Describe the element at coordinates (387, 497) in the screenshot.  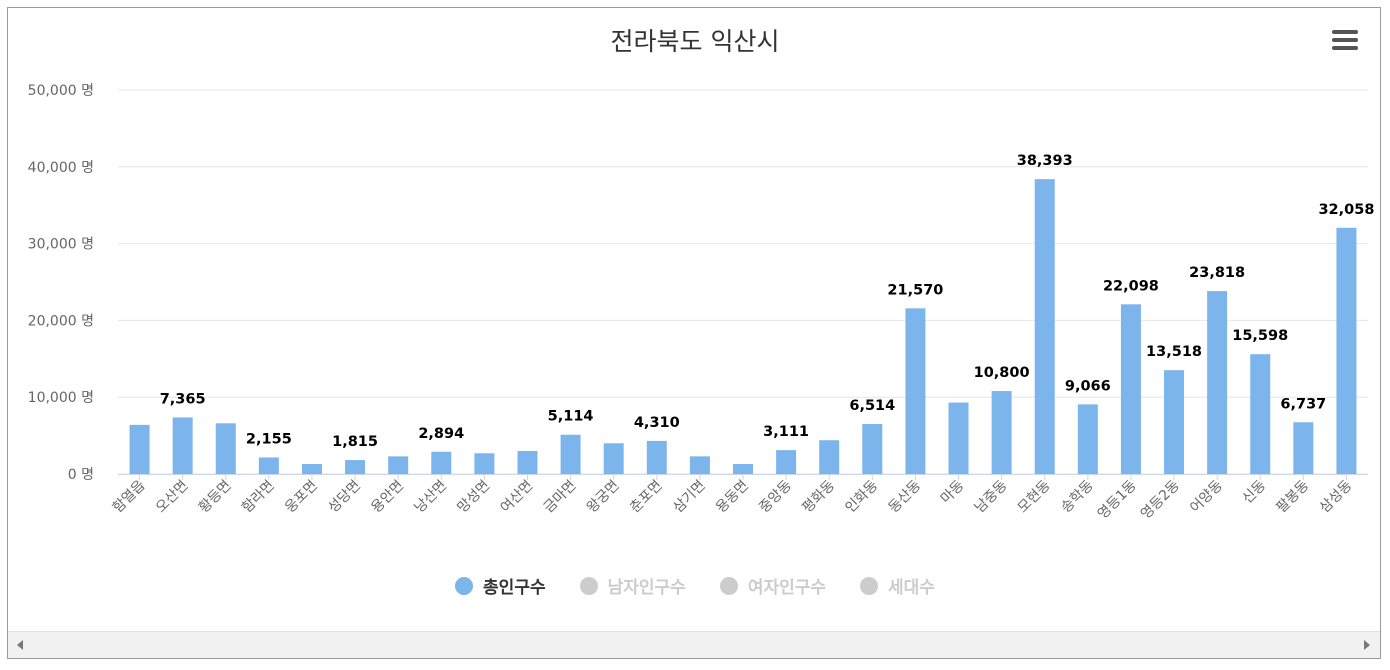
I see `x-tick-label: 용안면` at that location.